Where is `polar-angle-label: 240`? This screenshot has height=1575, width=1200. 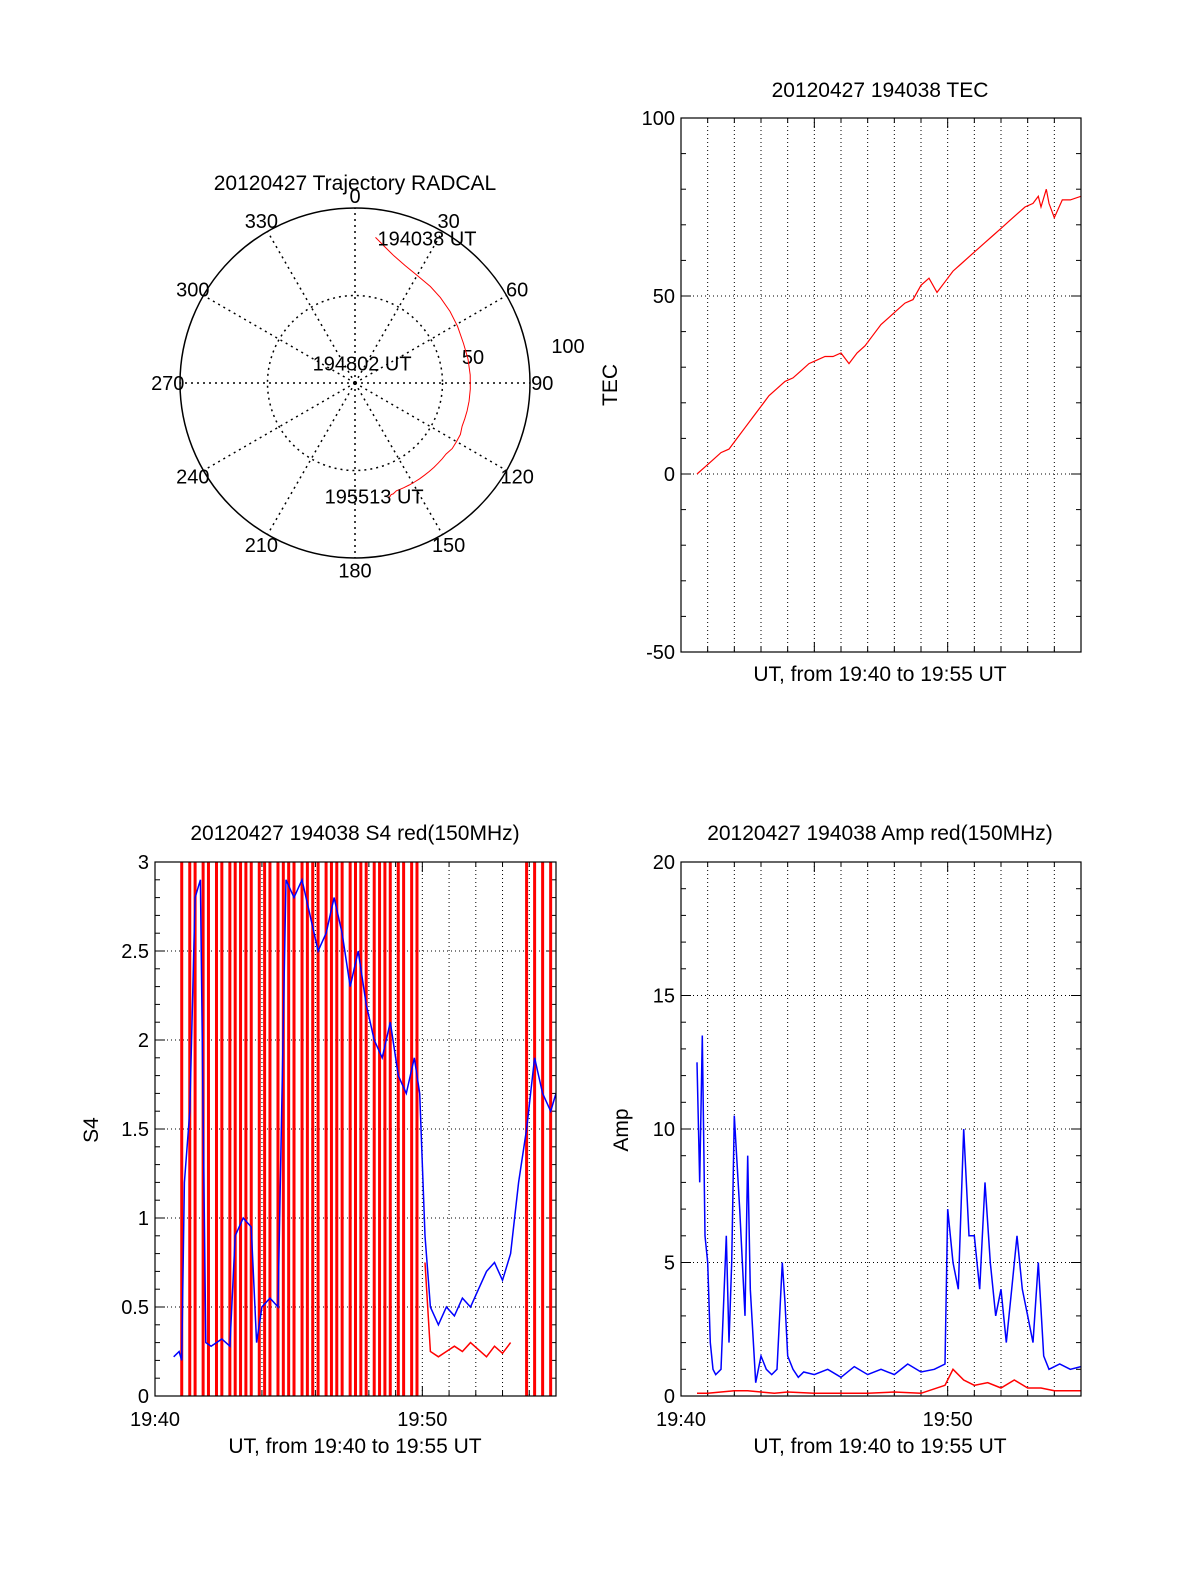
polar-angle-label: 240 is located at coordinates (192, 478).